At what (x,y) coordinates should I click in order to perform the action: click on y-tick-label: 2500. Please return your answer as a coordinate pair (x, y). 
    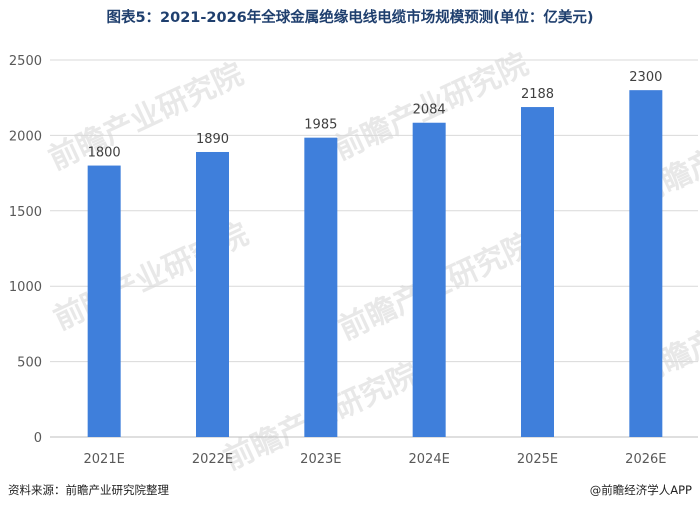
    Looking at the image, I should click on (25, 61).